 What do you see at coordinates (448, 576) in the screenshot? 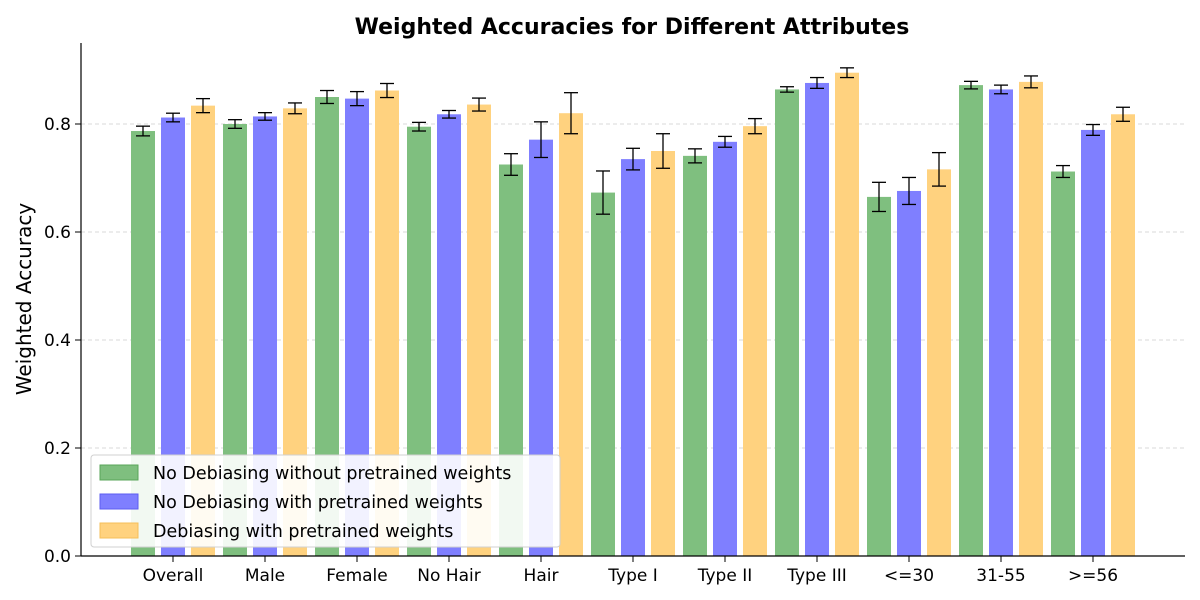
I see `x-tick-label: No Hair` at bounding box center [448, 576].